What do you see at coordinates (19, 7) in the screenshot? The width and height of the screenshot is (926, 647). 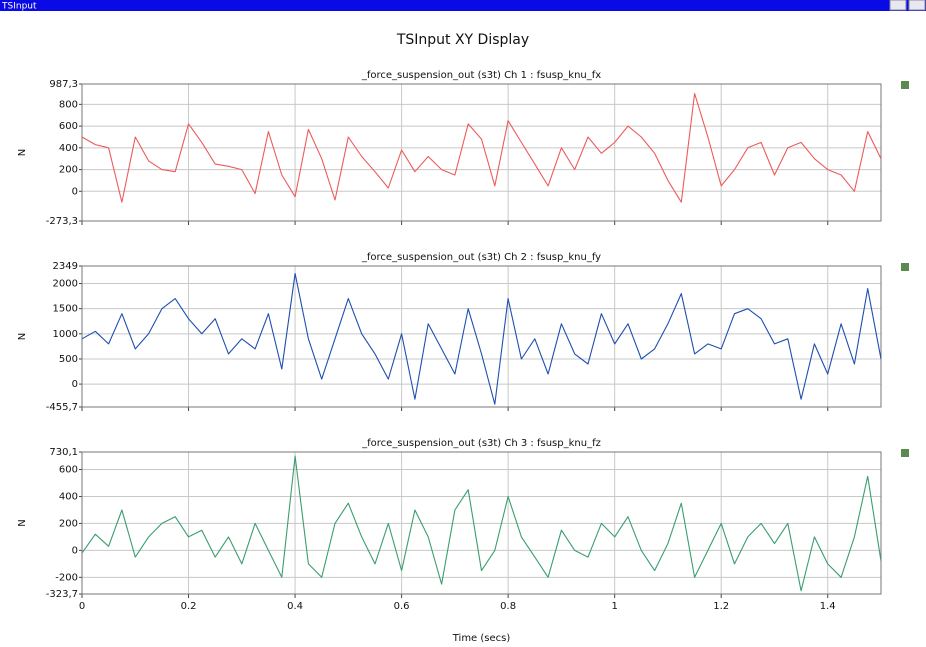 I see `window-title: TSInput` at bounding box center [19, 7].